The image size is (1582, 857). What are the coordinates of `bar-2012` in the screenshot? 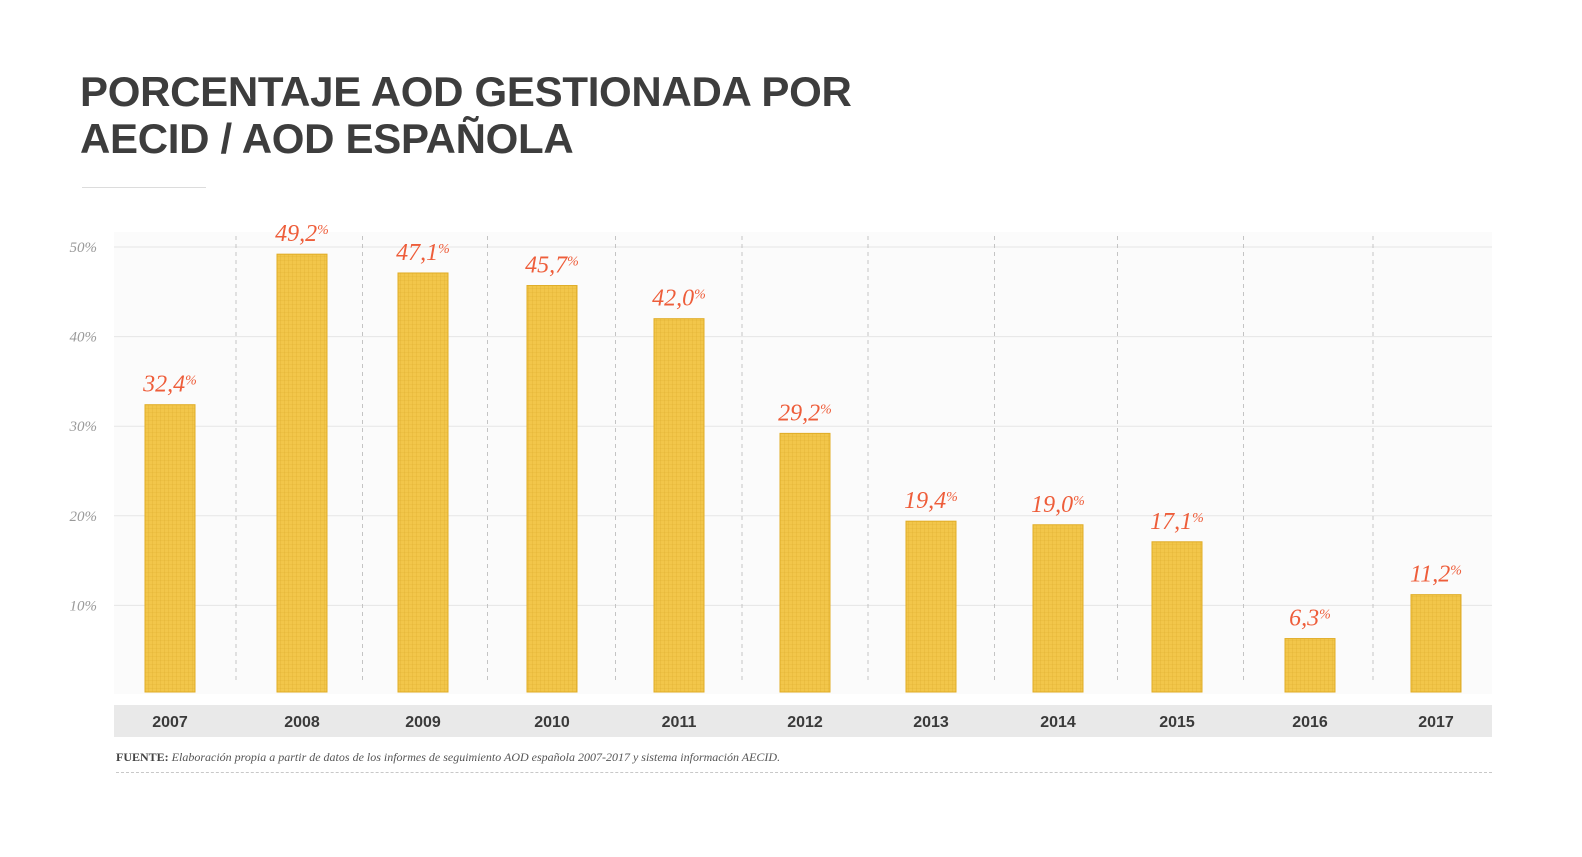 It's located at (805, 562).